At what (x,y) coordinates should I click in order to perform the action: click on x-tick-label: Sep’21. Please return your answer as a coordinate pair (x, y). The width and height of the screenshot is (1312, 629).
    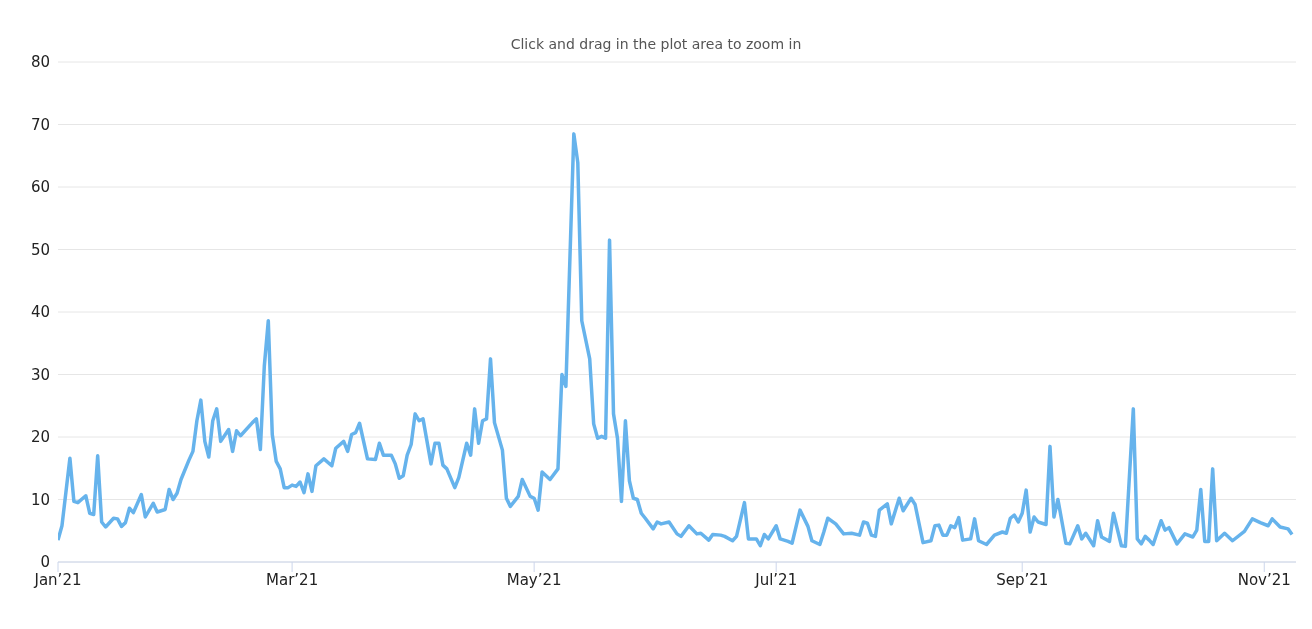
    Looking at the image, I should click on (1022, 579).